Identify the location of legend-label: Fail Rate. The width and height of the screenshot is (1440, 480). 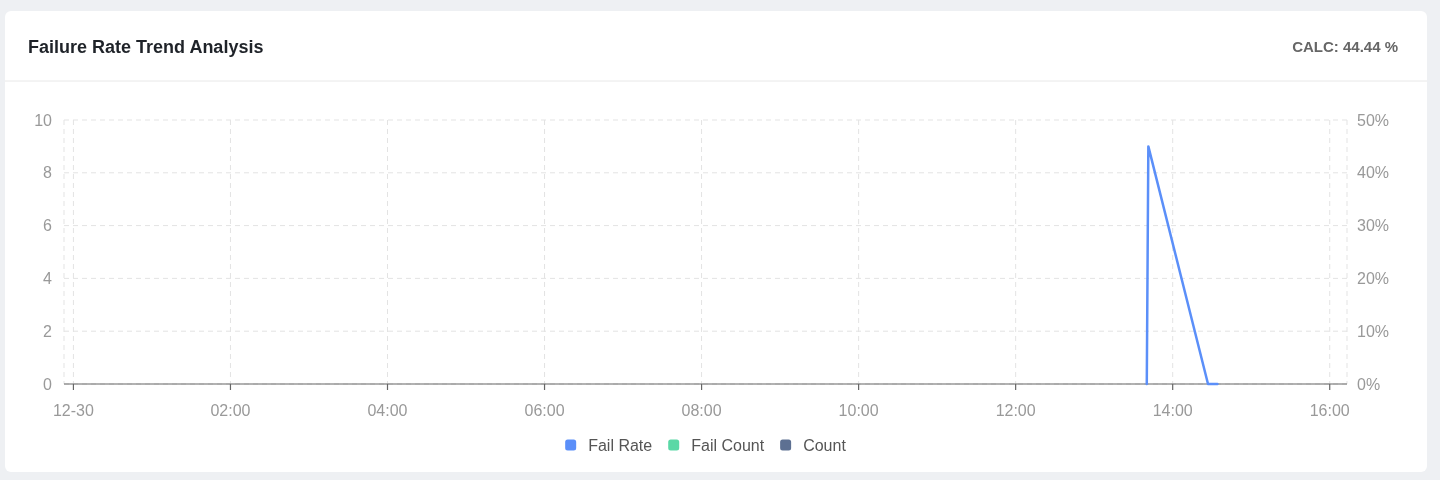
(620, 445).